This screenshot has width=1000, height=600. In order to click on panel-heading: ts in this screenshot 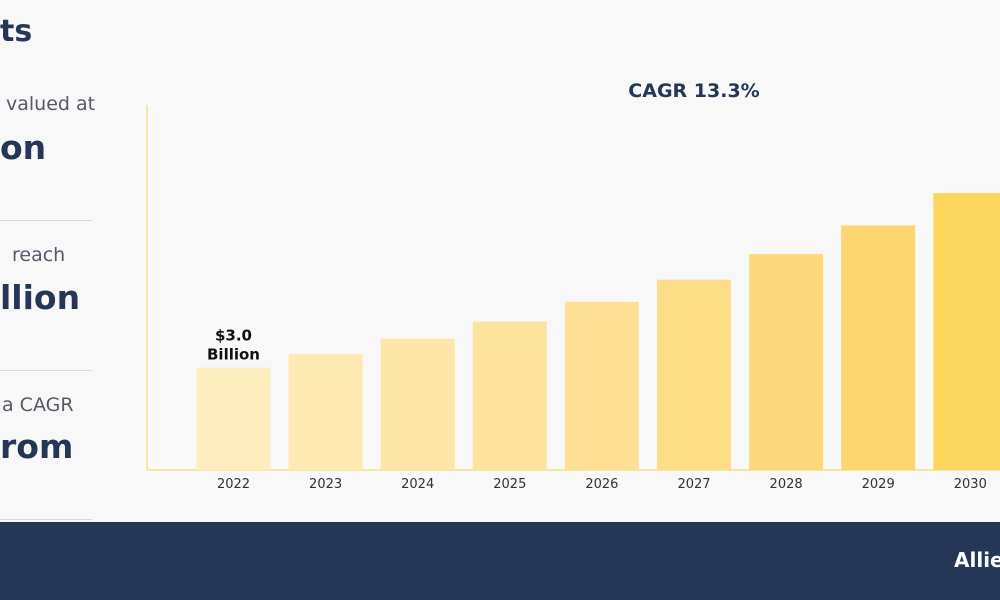, I will do `click(16, 31)`.